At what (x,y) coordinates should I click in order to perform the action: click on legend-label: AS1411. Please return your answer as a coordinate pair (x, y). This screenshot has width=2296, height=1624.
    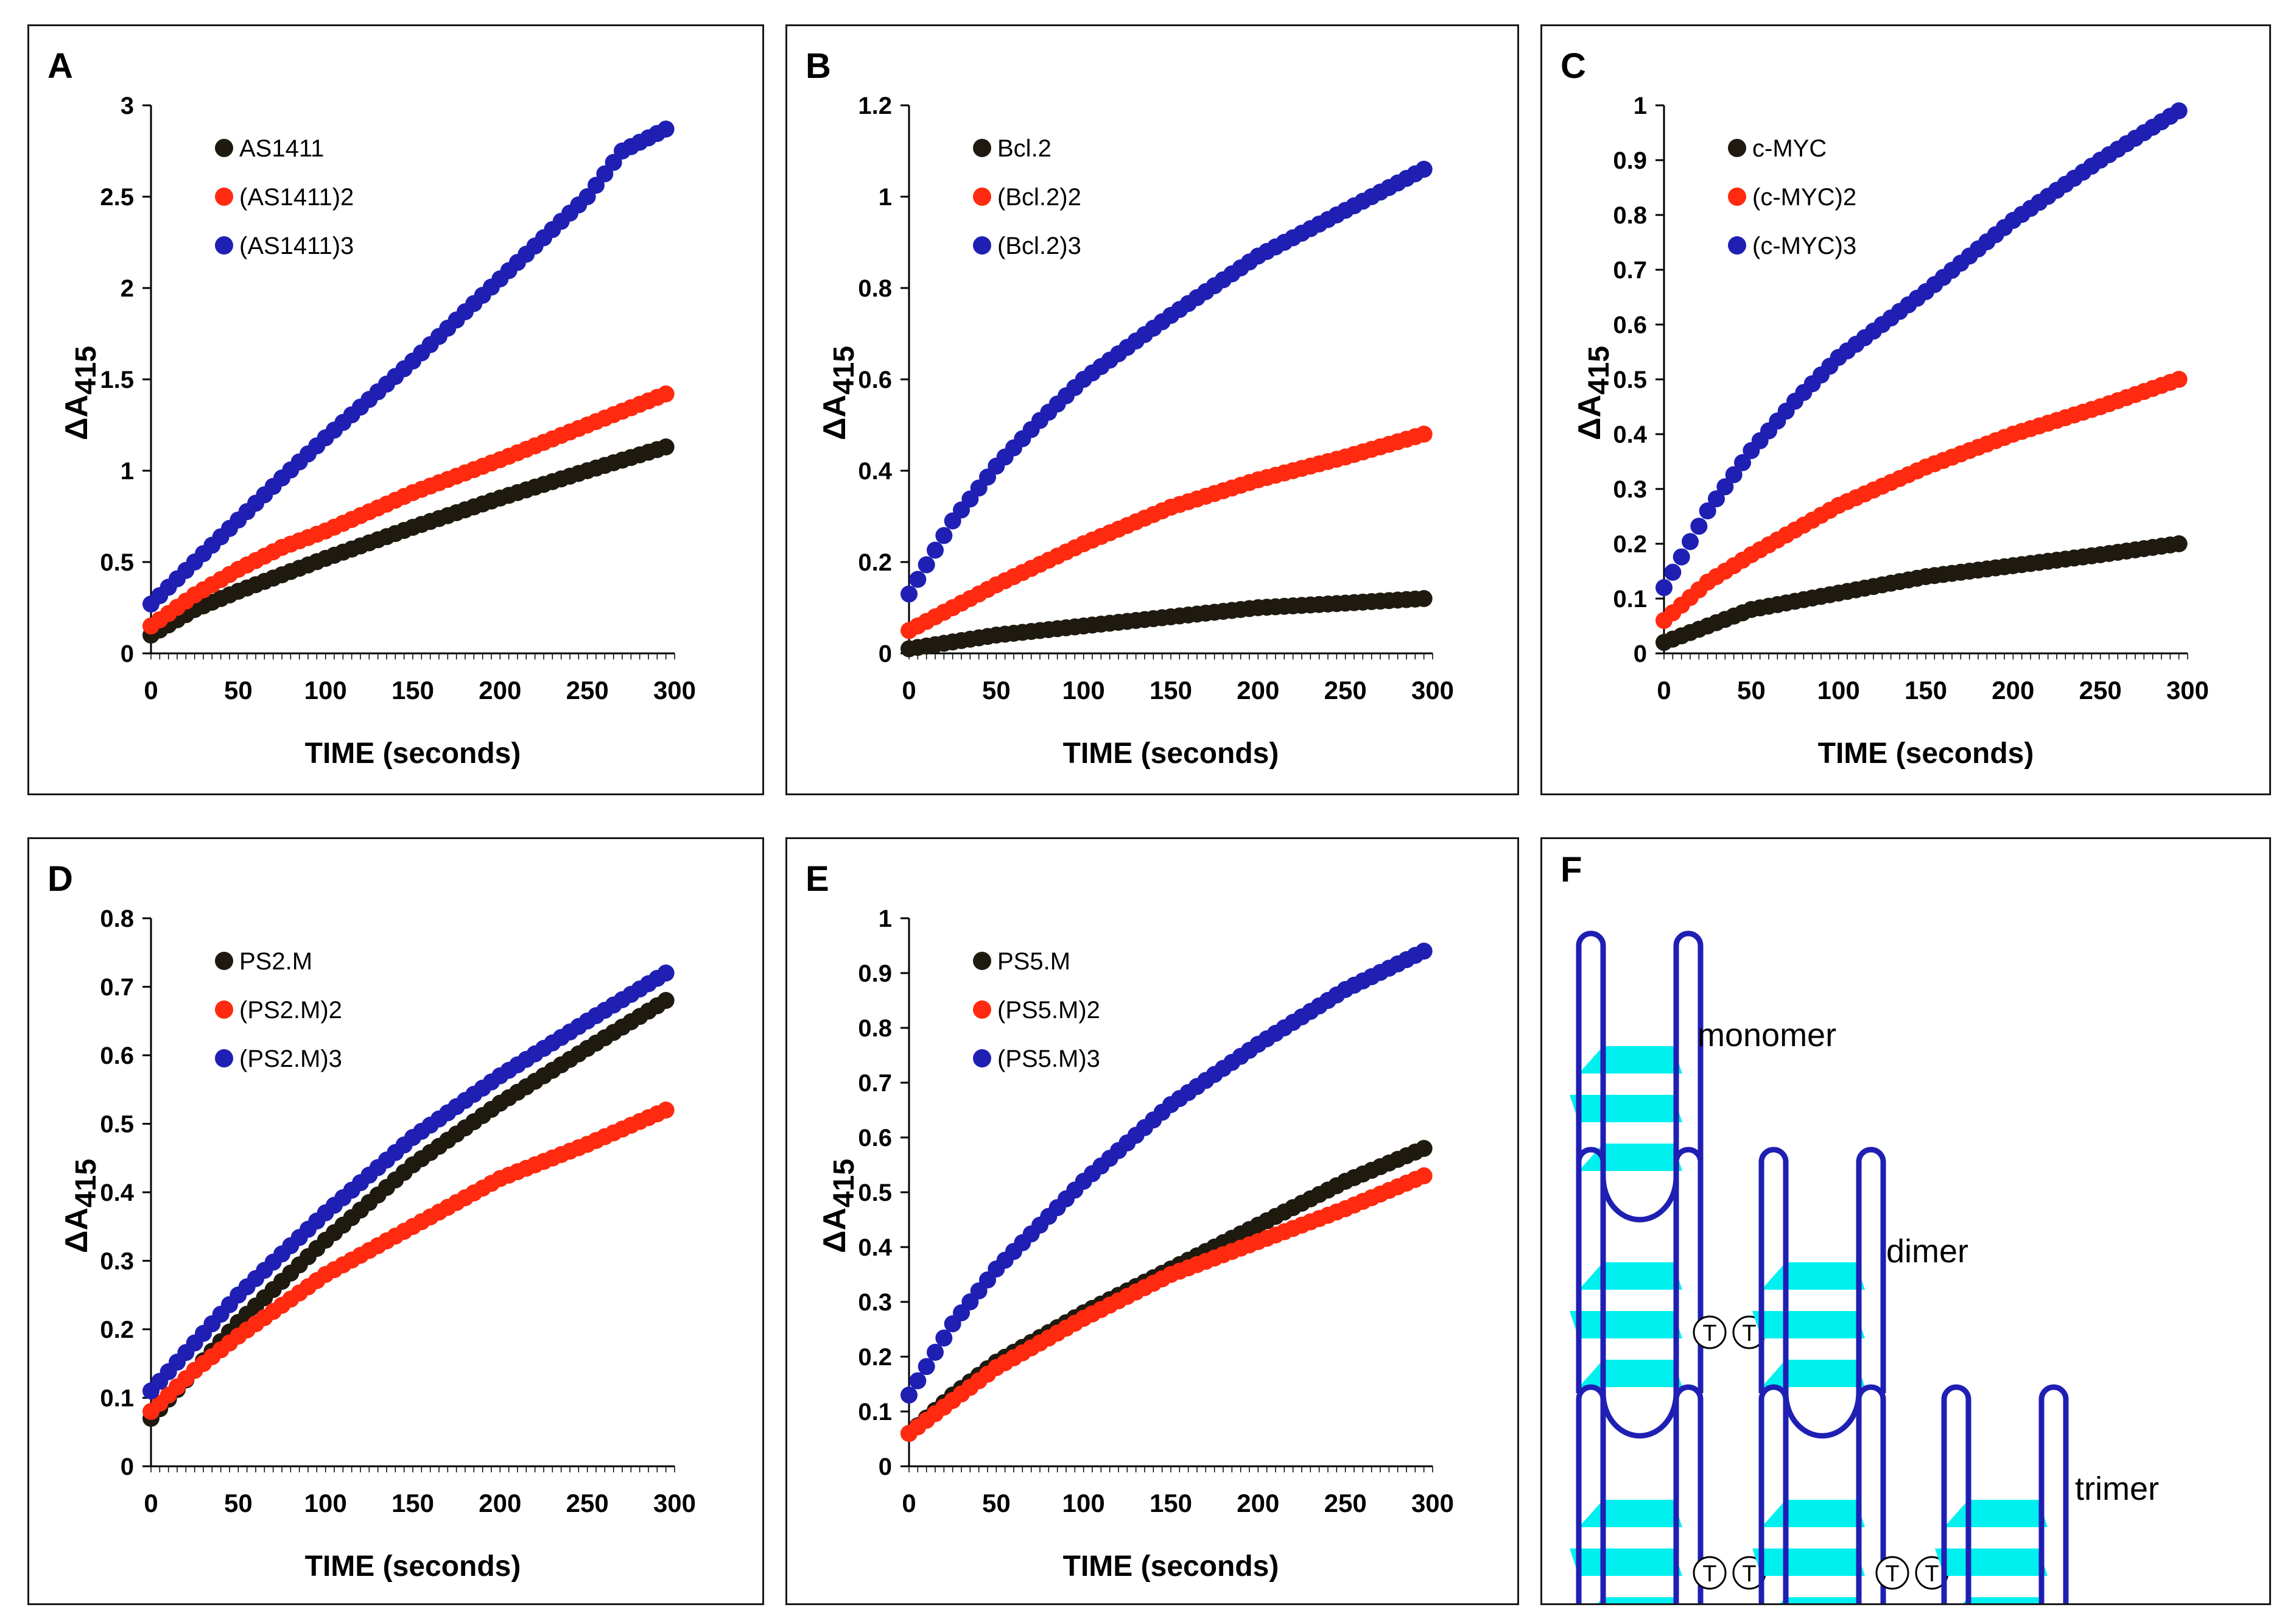
    Looking at the image, I should click on (282, 148).